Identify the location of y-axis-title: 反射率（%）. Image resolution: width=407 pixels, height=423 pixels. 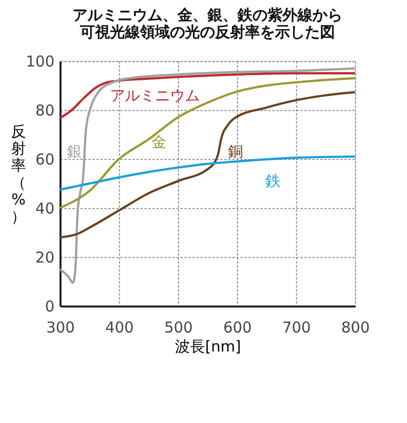
(18, 174).